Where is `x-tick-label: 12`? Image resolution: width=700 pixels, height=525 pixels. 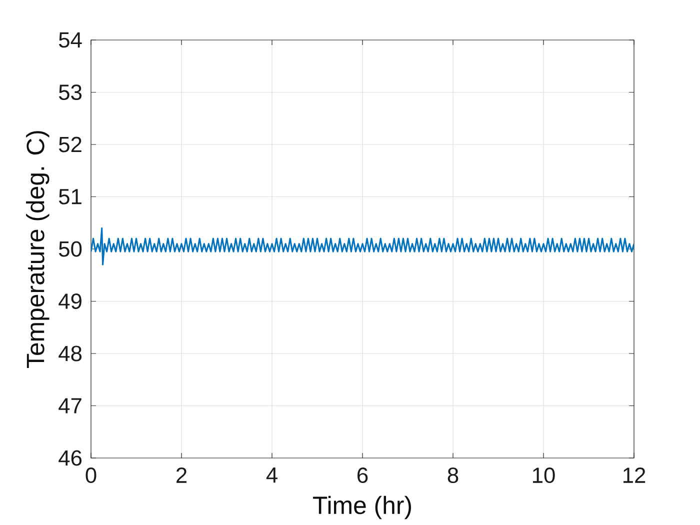 x-tick-label: 12 is located at coordinates (634, 475).